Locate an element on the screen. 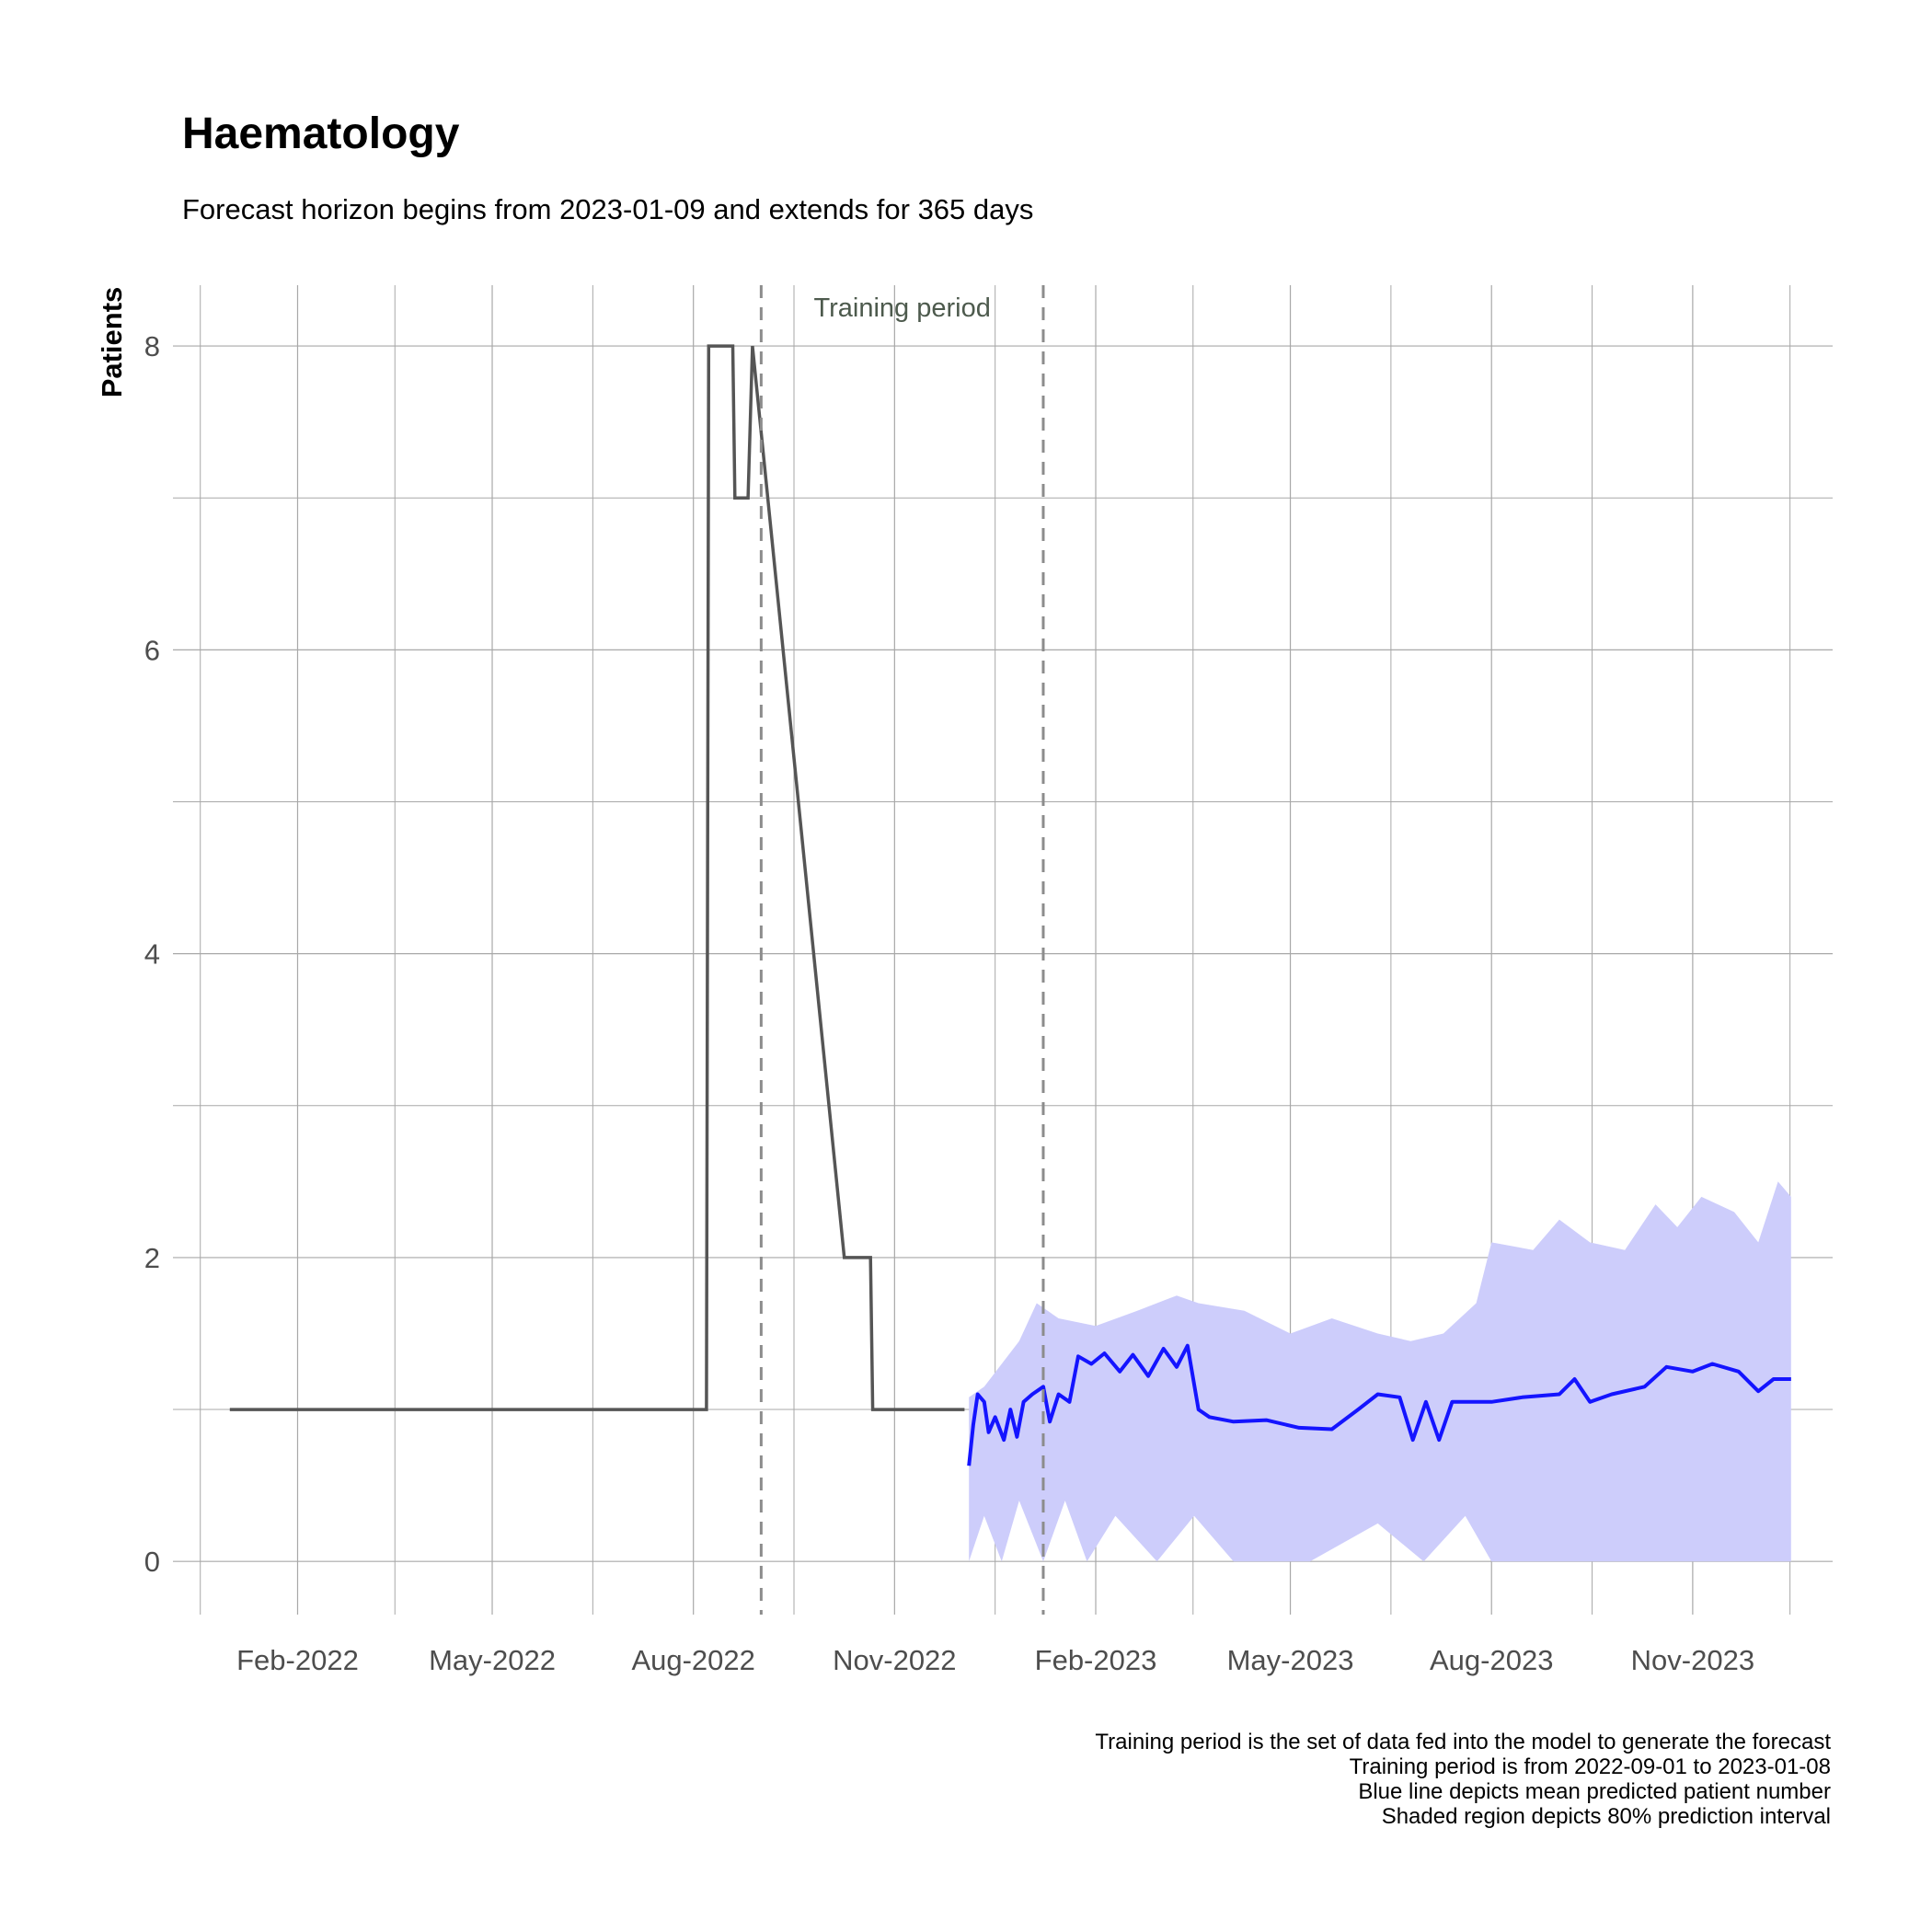  x-tick-label: Nov-2023 is located at coordinates (1692, 1660).